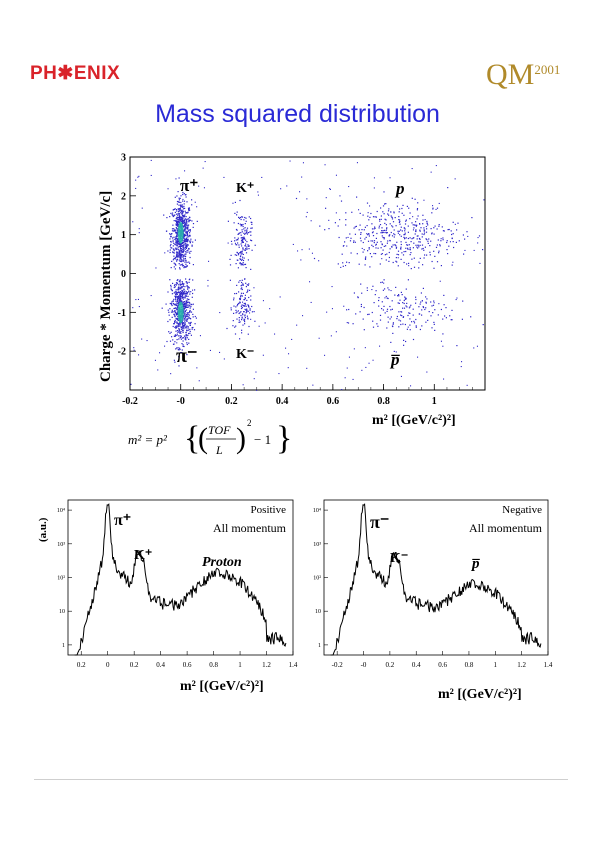 The image size is (595, 842). What do you see at coordinates (75, 73) in the screenshot?
I see `phenix-logo: PH✱ENIX` at bounding box center [75, 73].